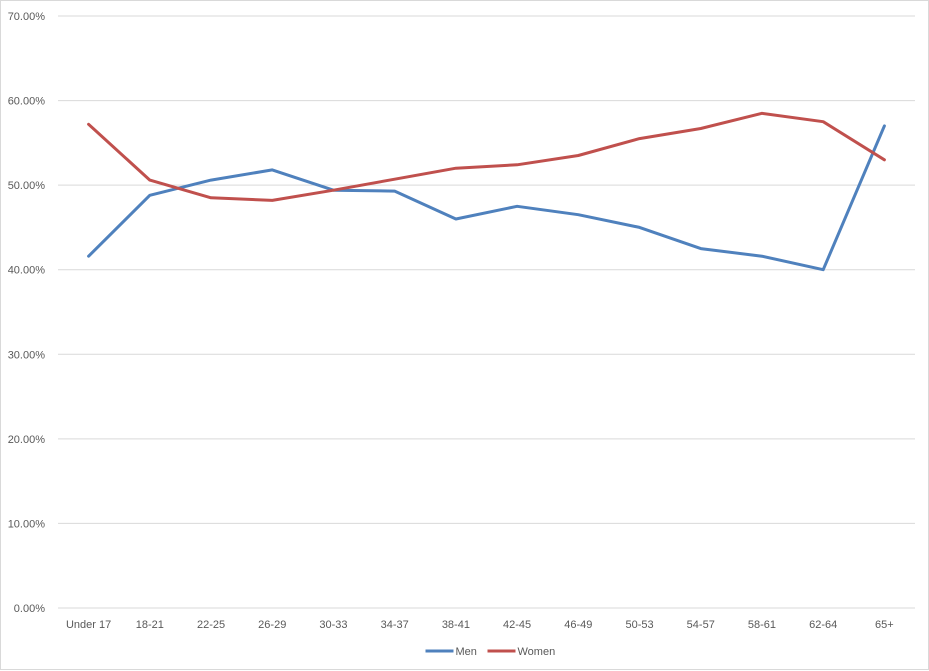 The width and height of the screenshot is (929, 671). I want to click on x-tick-label: Under 17, so click(88, 625).